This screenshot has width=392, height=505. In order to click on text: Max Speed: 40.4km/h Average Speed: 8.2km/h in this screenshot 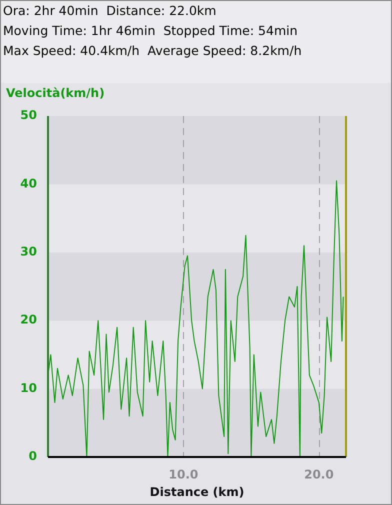, I will do `click(153, 51)`.